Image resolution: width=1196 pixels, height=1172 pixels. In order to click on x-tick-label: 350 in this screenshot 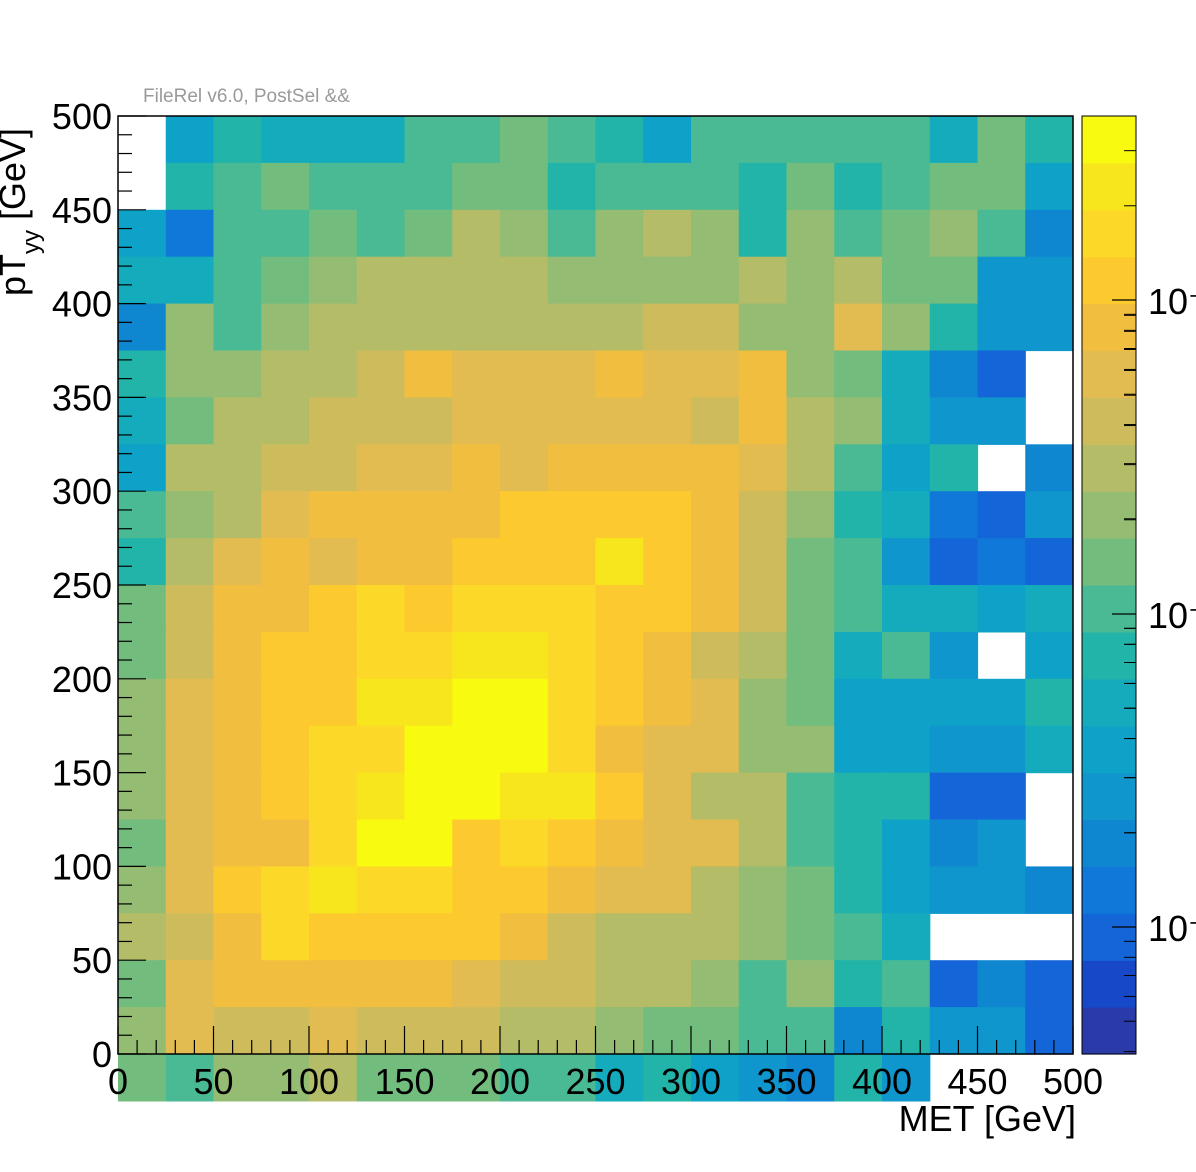, I will do `click(786, 1081)`.